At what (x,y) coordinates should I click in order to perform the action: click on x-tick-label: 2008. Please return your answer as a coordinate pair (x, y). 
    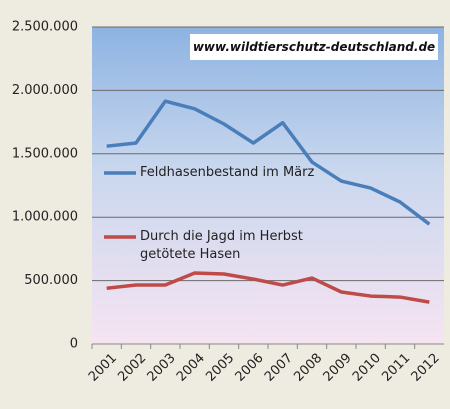
    Looking at the image, I should click on (308, 368).